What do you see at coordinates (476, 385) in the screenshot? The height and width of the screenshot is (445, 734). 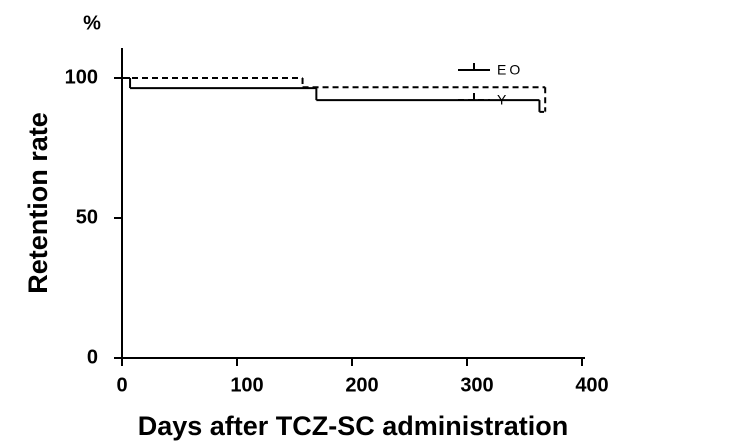 I see `x-tick-label: 300` at bounding box center [476, 385].